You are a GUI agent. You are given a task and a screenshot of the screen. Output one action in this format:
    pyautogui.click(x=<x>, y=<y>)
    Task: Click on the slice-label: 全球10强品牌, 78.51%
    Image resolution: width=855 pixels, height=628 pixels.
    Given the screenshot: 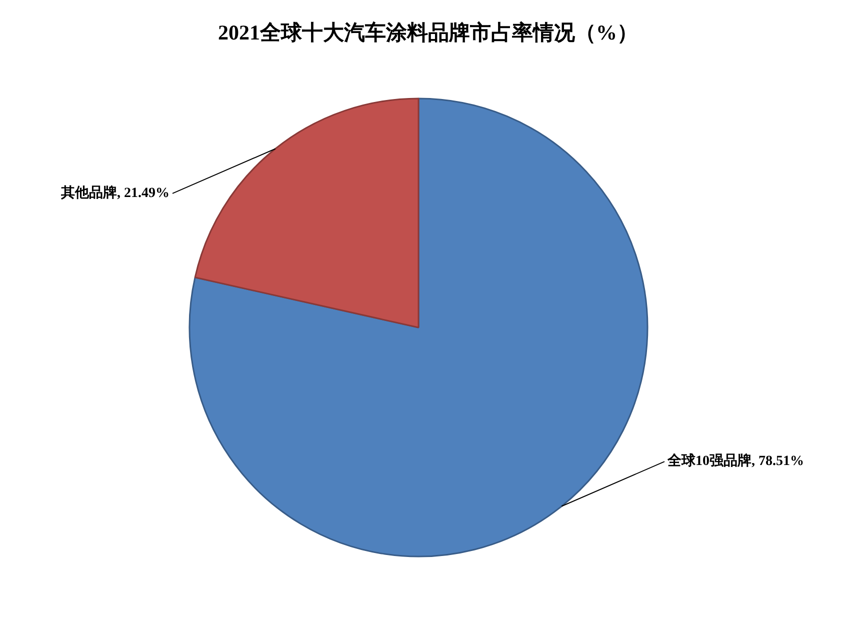 What is the action you would take?
    pyautogui.click(x=735, y=461)
    